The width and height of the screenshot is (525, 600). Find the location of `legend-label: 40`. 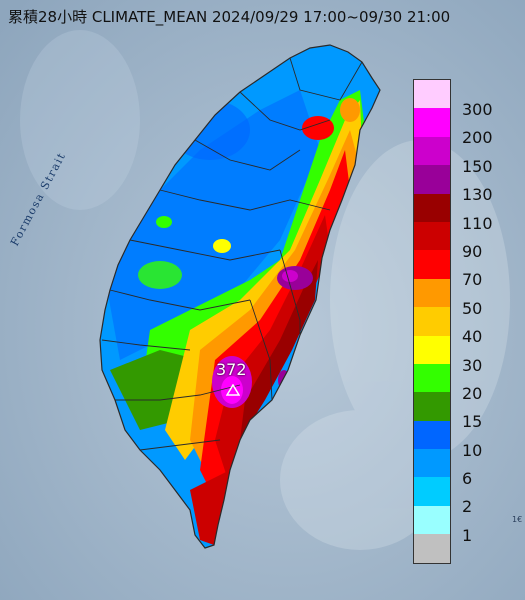

legend-label: 40 is located at coordinates (472, 337).